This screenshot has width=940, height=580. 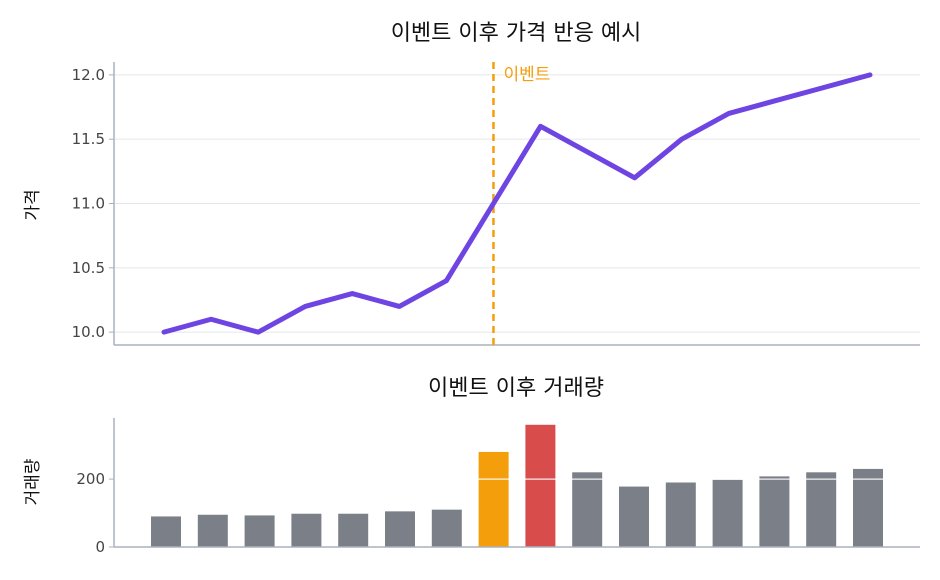 I want to click on volume-y-tick-label: 200, so click(x=90, y=479).